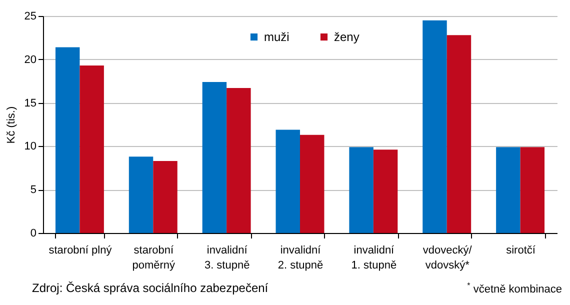  What do you see at coordinates (227, 258) in the screenshot?
I see `x-tick-label: invalidní 3. stupně` at bounding box center [227, 258].